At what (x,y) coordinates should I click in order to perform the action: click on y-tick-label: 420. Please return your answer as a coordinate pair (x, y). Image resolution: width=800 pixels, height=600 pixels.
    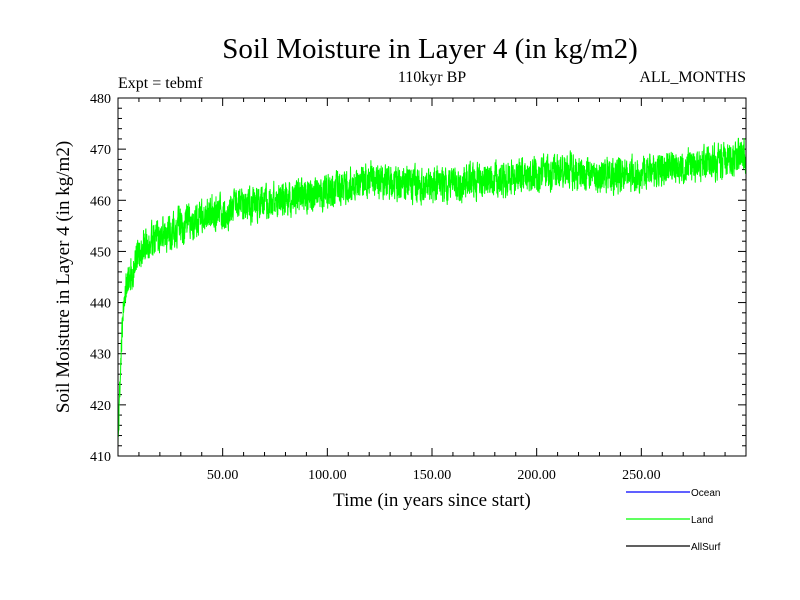
    Looking at the image, I should click on (100, 406).